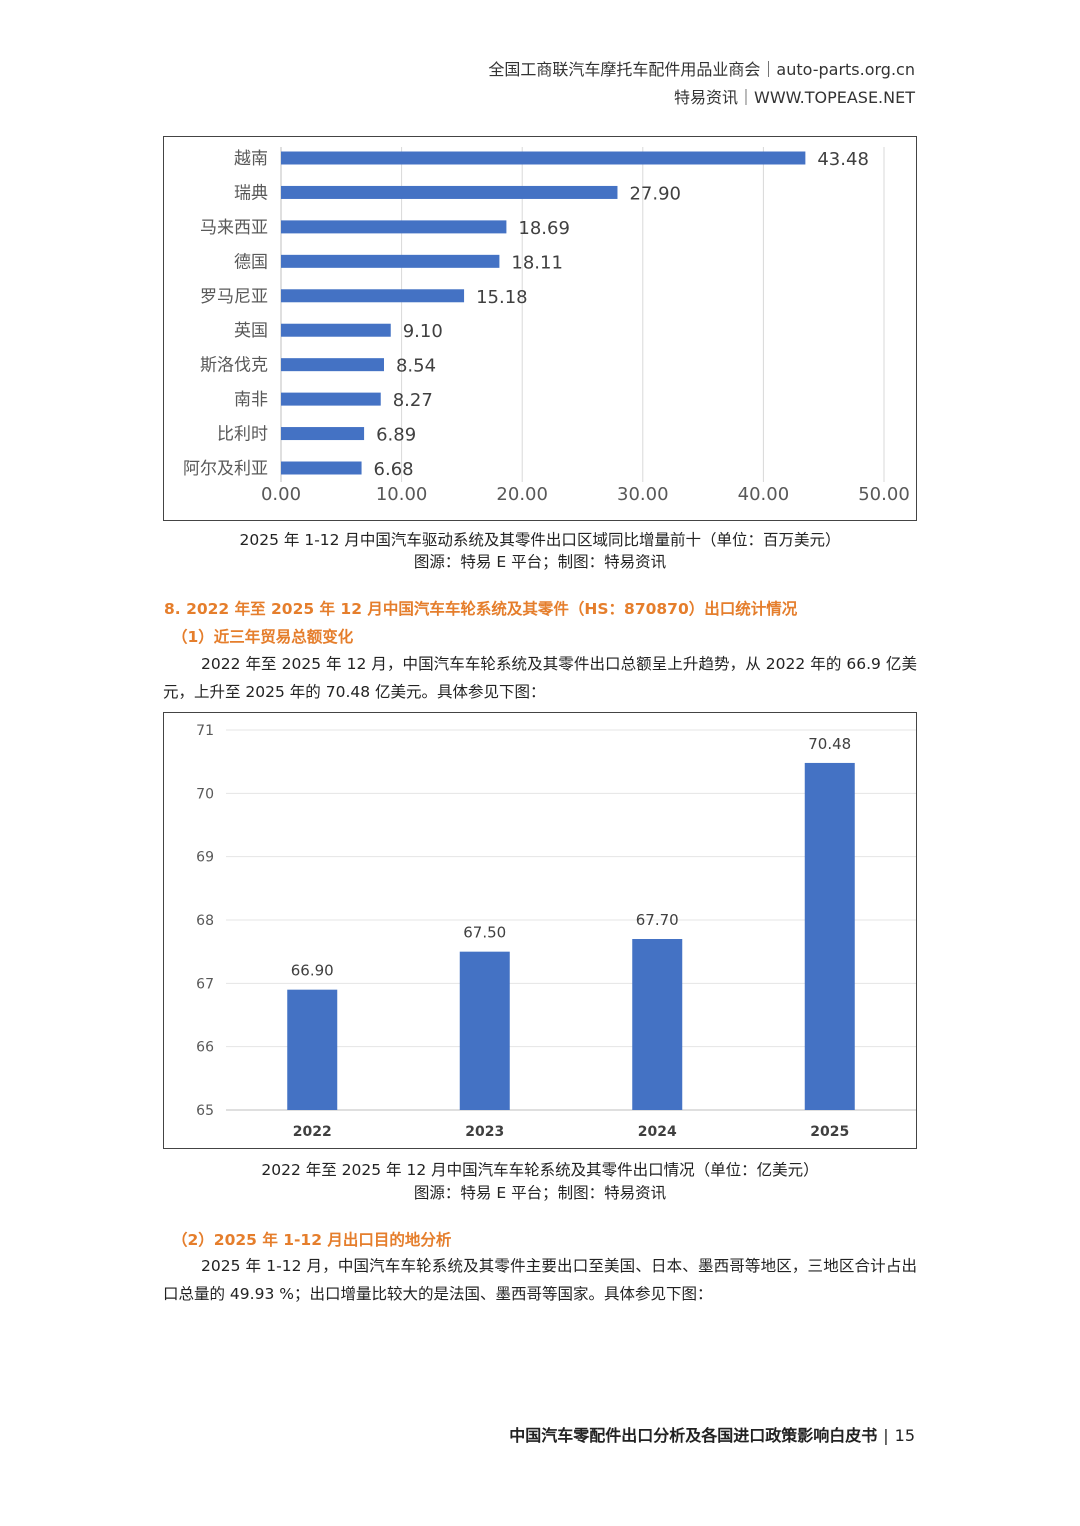 The height and width of the screenshot is (1526, 1080). Describe the element at coordinates (794, 97) in the screenshot. I see `header-site: 特易资讯｜WWW.TOPEASE.NET` at that location.